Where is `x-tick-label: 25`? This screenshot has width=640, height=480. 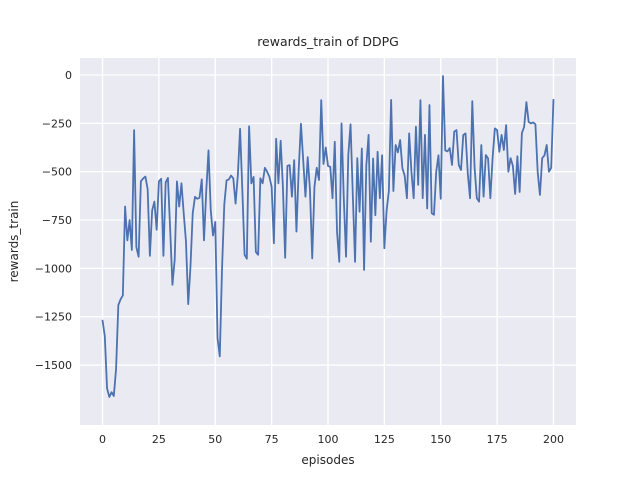
x-tick-label: 25 is located at coordinates (159, 439).